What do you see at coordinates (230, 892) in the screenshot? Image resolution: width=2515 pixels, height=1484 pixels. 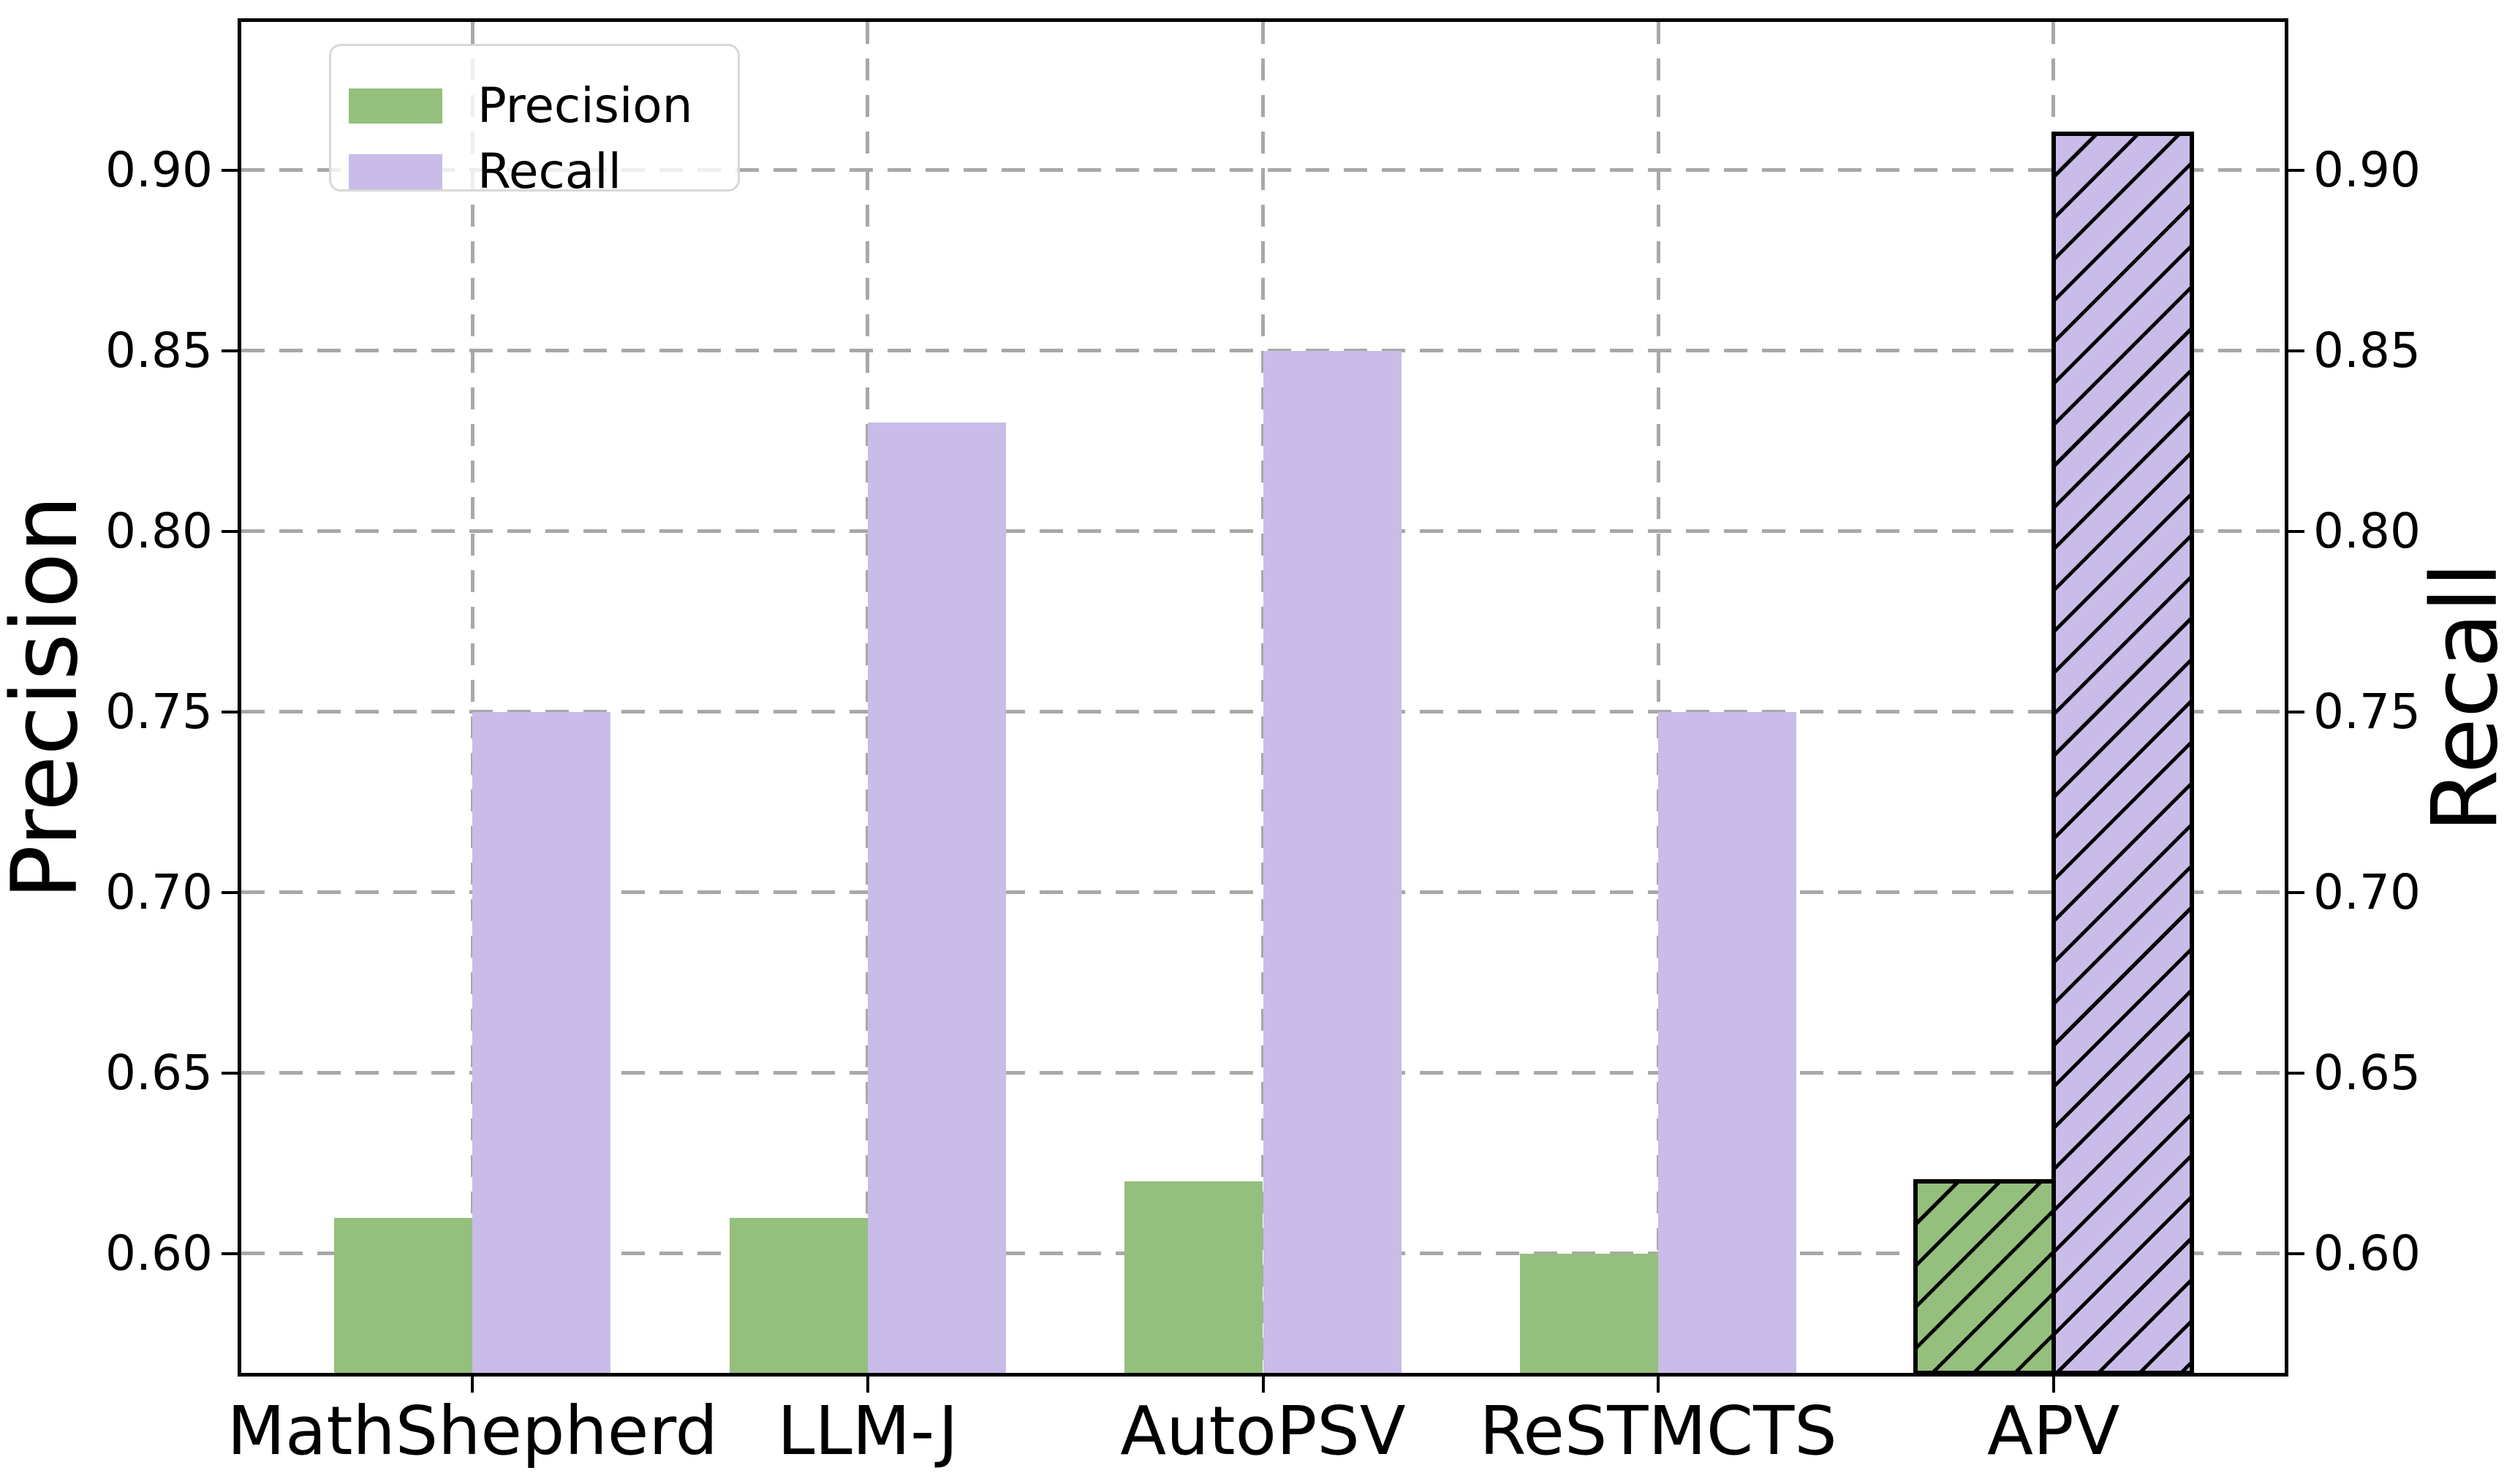 I see `ytick-left-0.70` at bounding box center [230, 892].